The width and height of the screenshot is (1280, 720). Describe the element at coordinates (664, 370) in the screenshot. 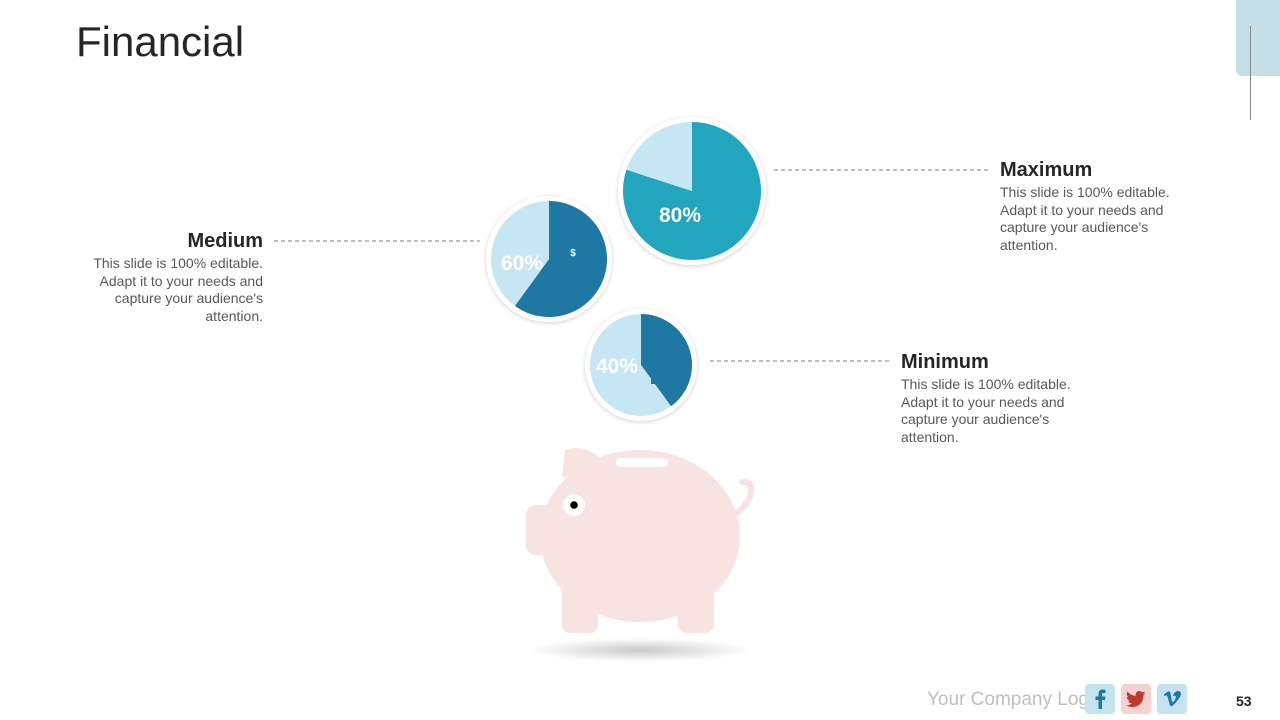

I see `growth-chart-icon` at that location.